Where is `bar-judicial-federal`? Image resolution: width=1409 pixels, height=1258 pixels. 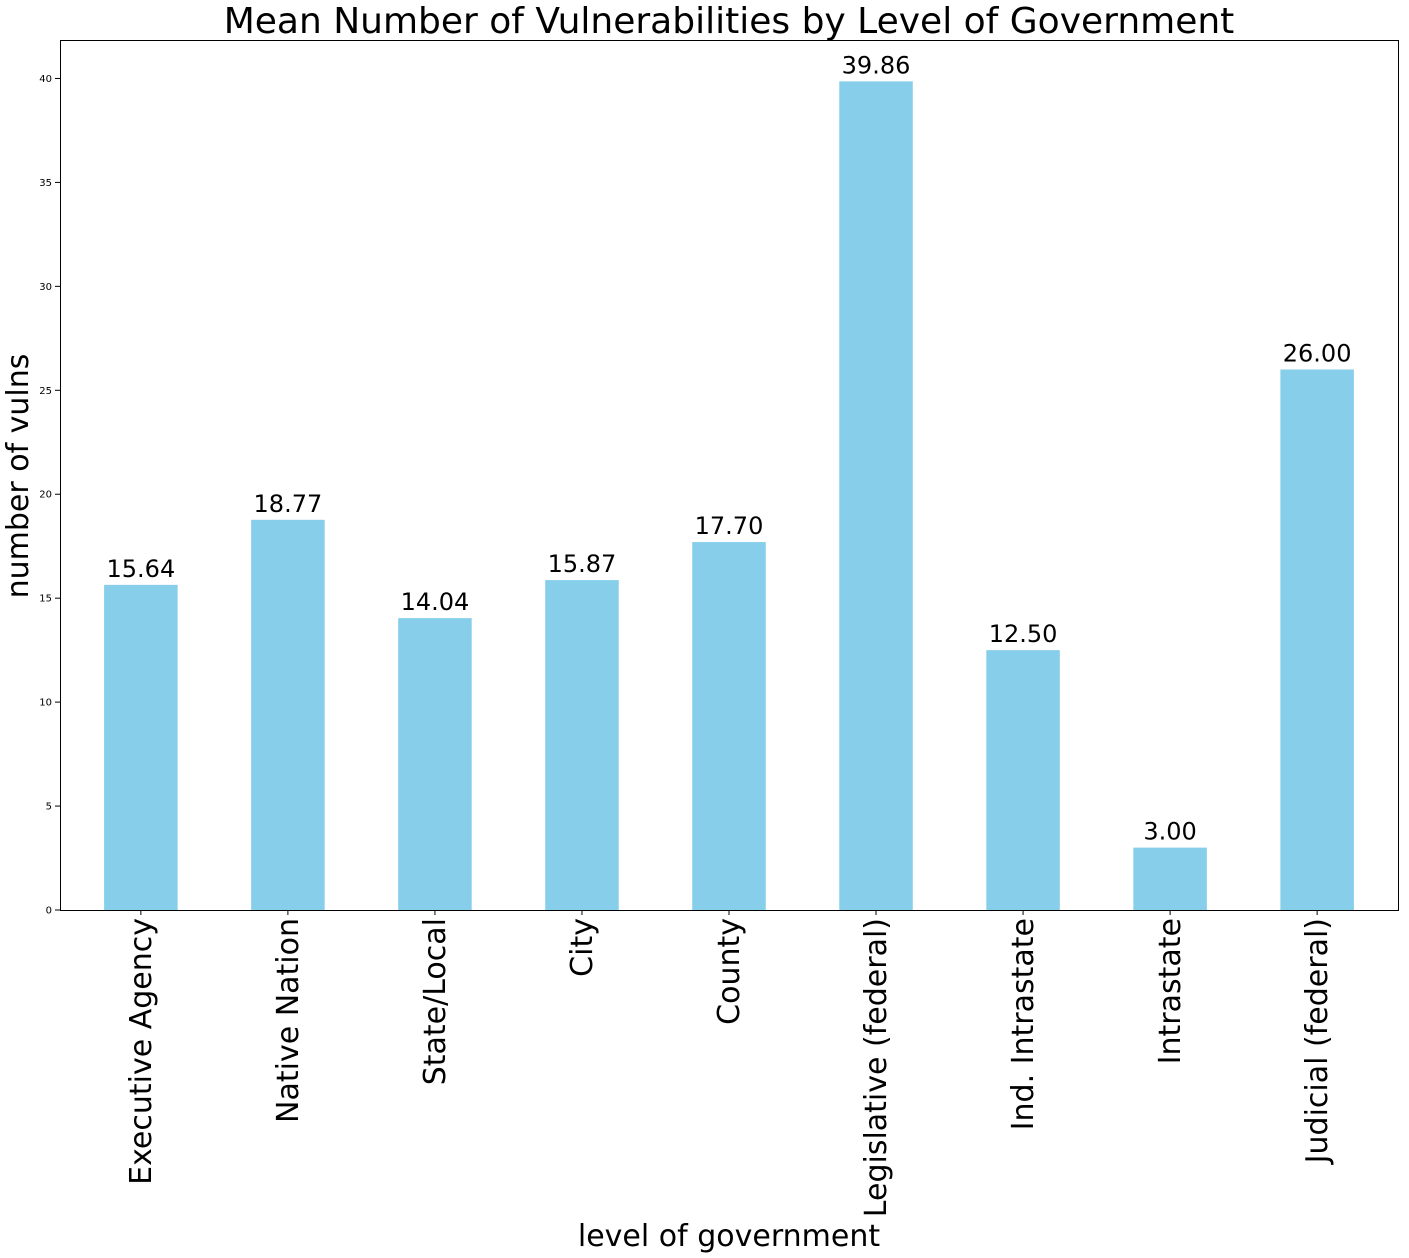 bar-judicial-federal is located at coordinates (1317, 639).